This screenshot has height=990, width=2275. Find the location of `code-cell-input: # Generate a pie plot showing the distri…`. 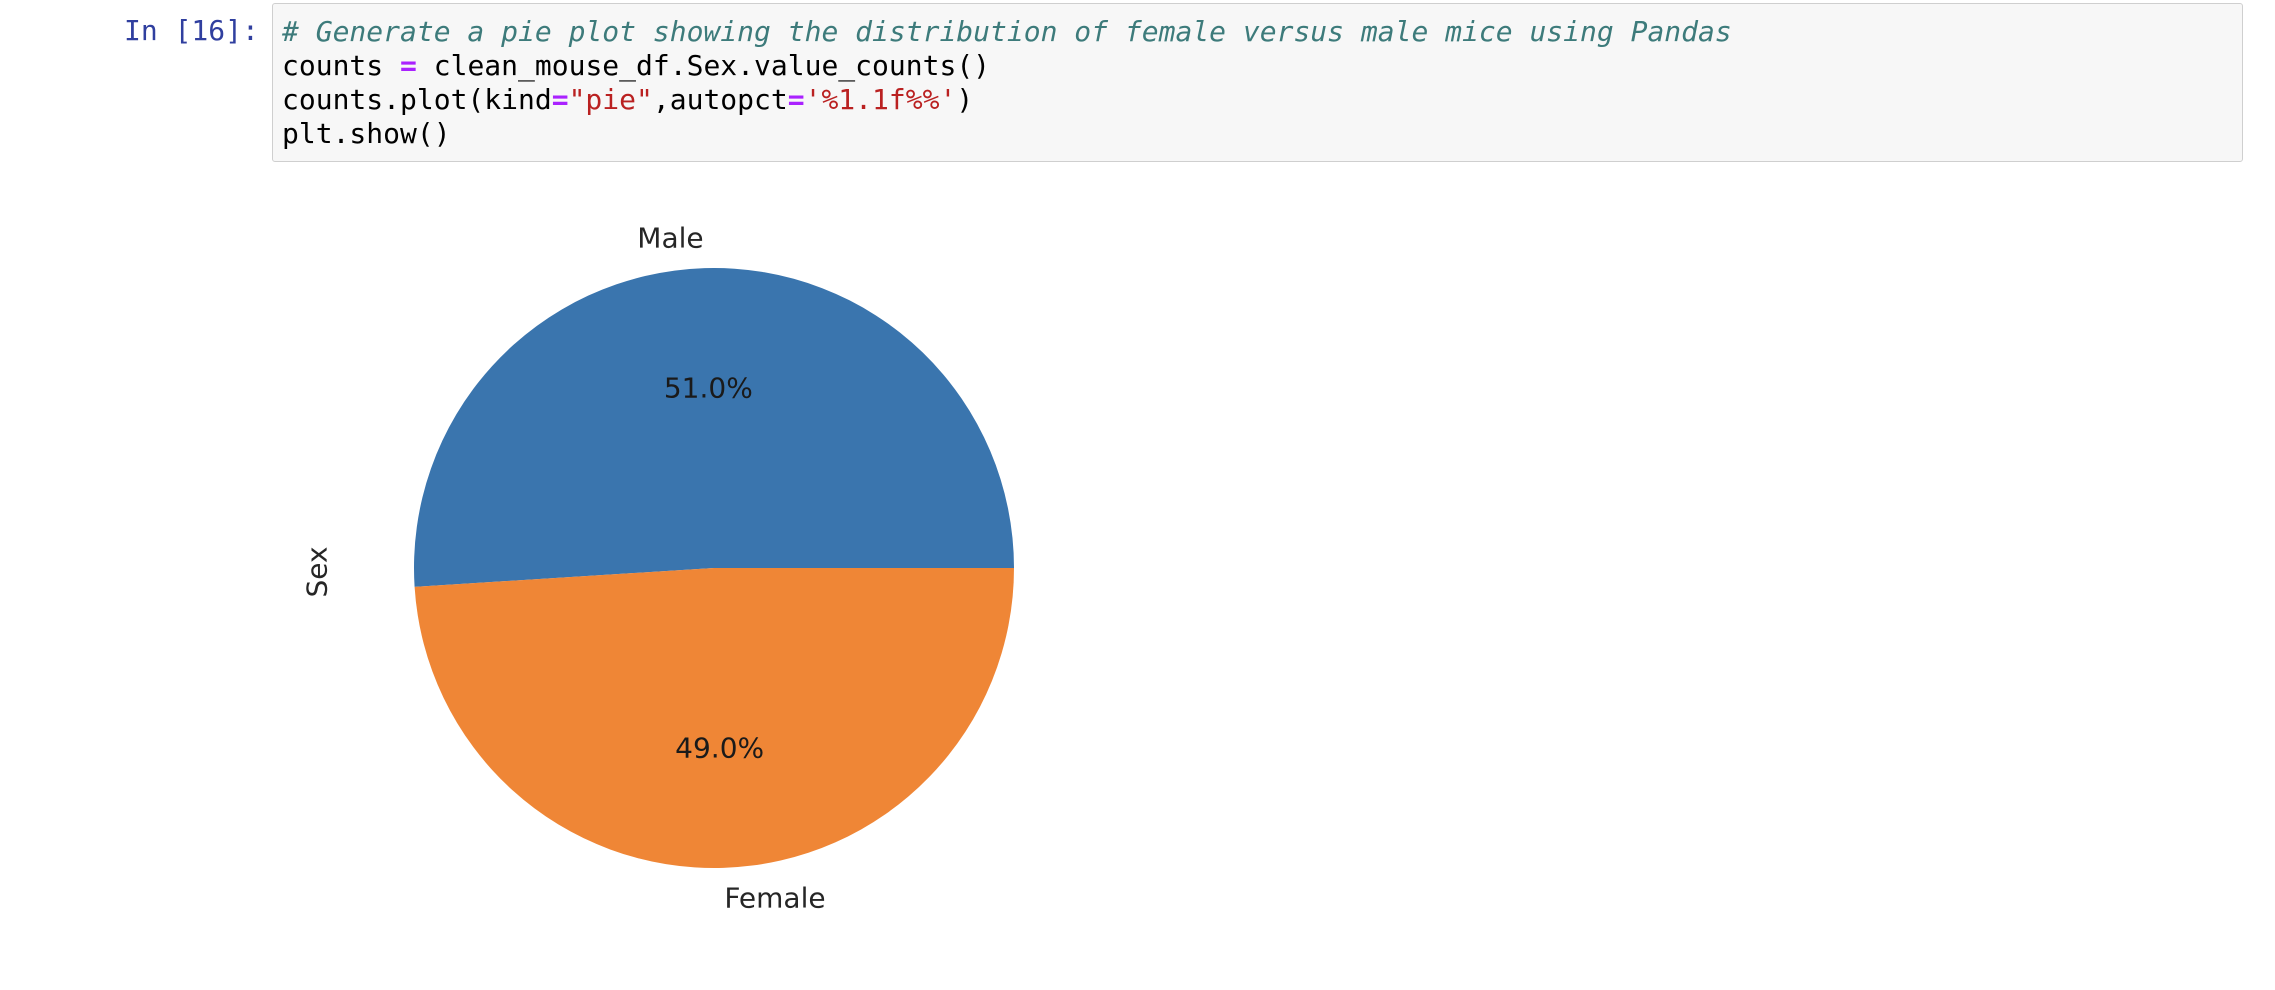

code-cell-input: # Generate a pie plot showing the distri… is located at coordinates (1257, 82).